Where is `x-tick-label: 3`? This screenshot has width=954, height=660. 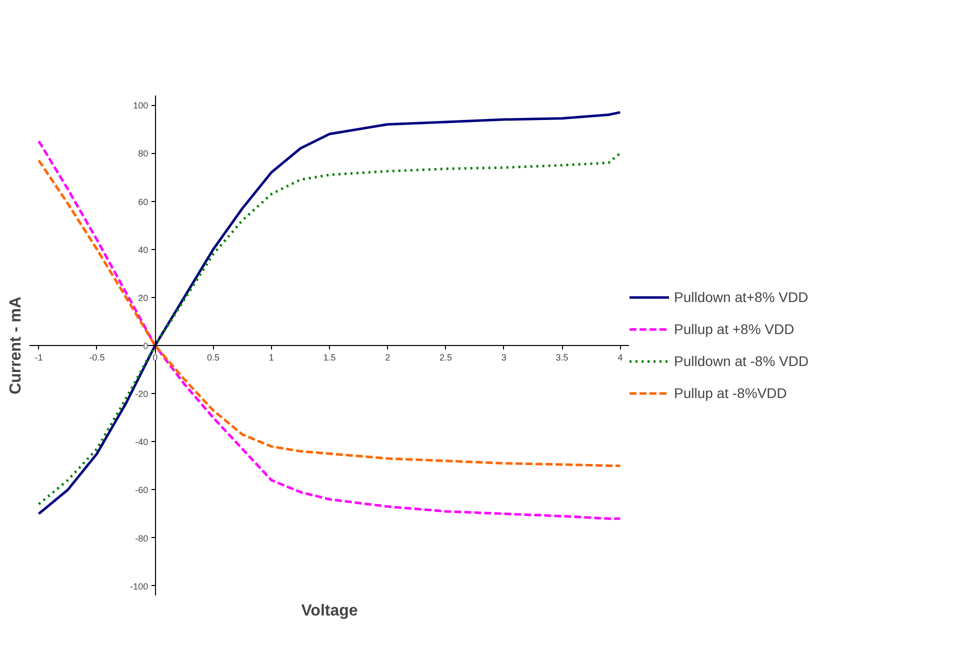
x-tick-label: 3 is located at coordinates (503, 357).